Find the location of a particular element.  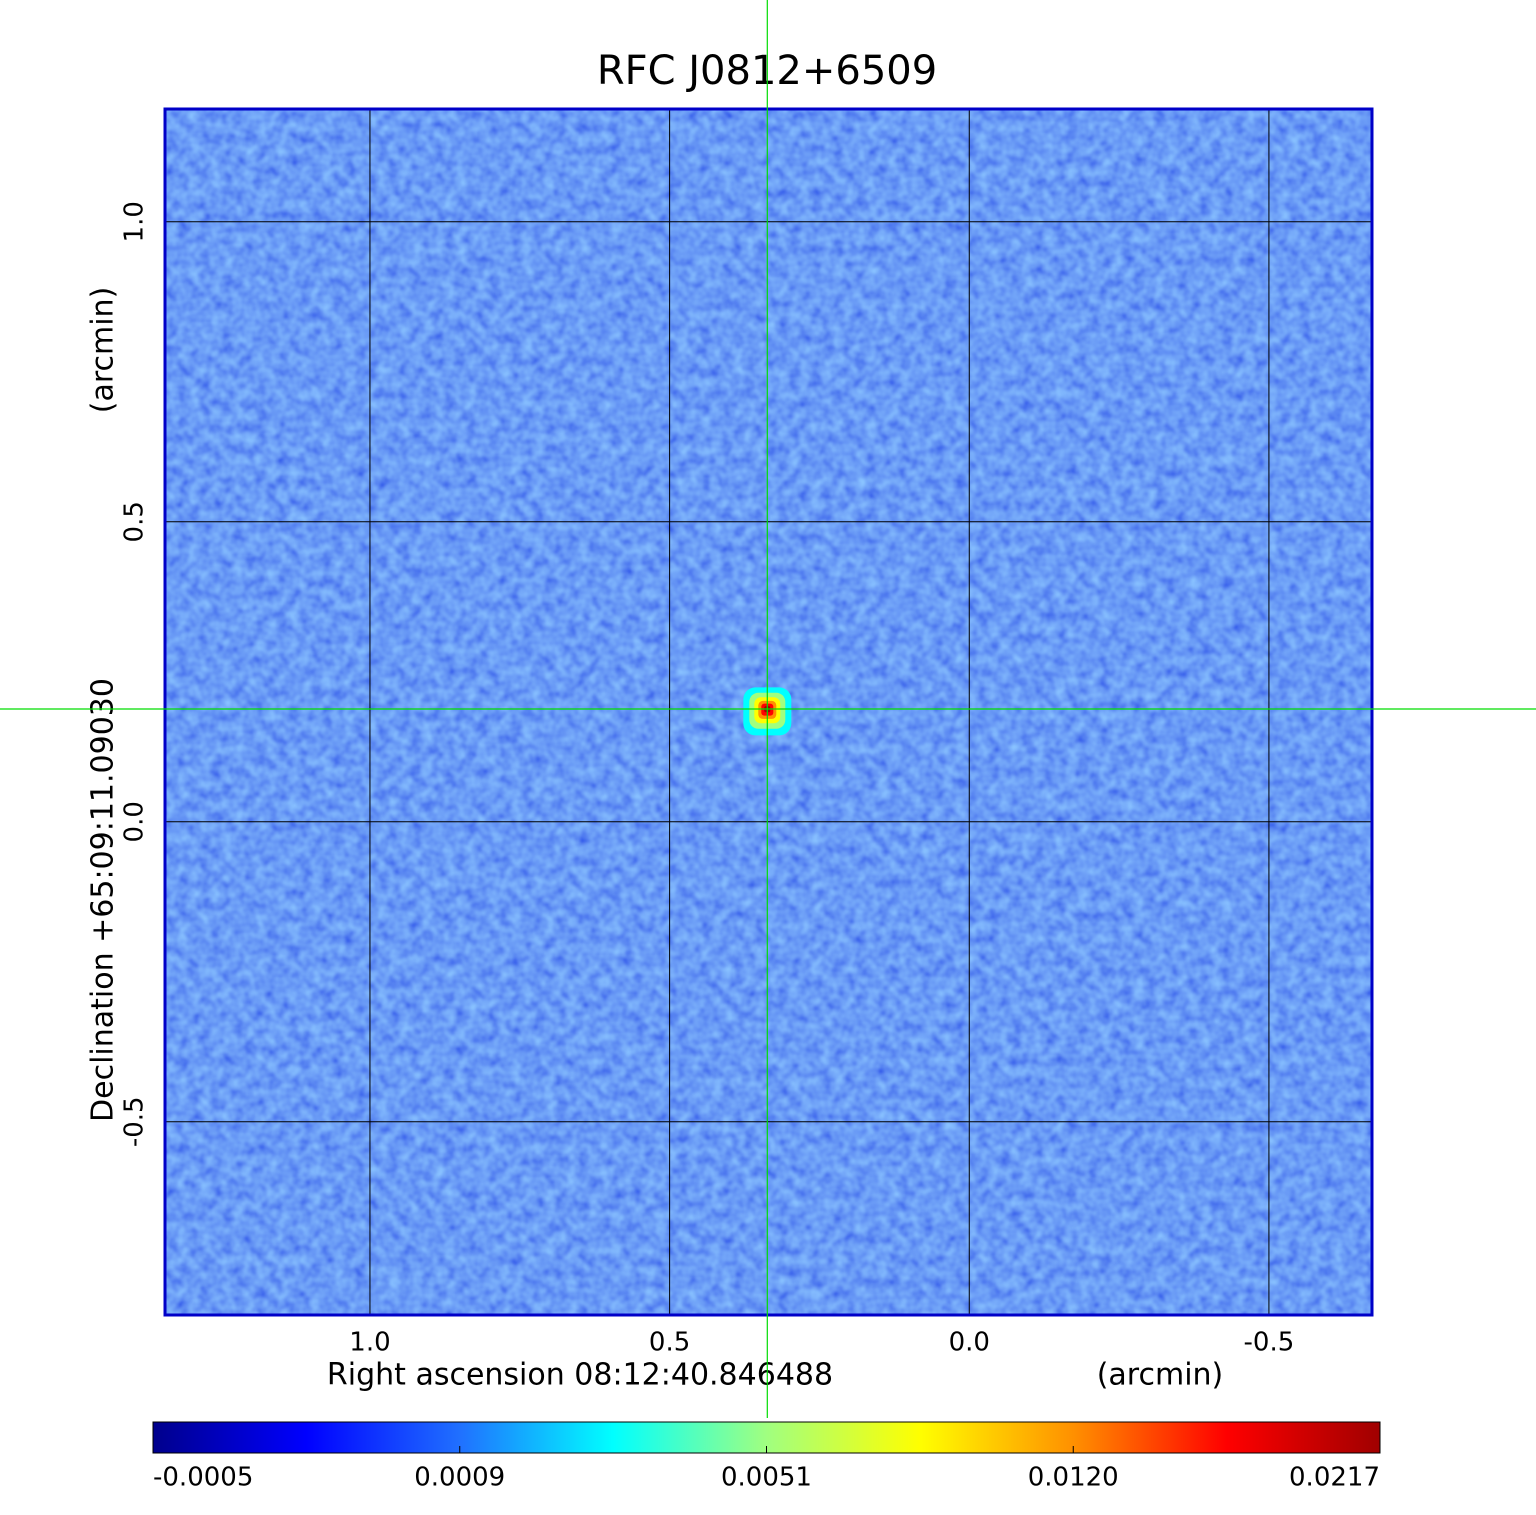

colorbar-tick-label: 0.0009 is located at coordinates (459, 1478).